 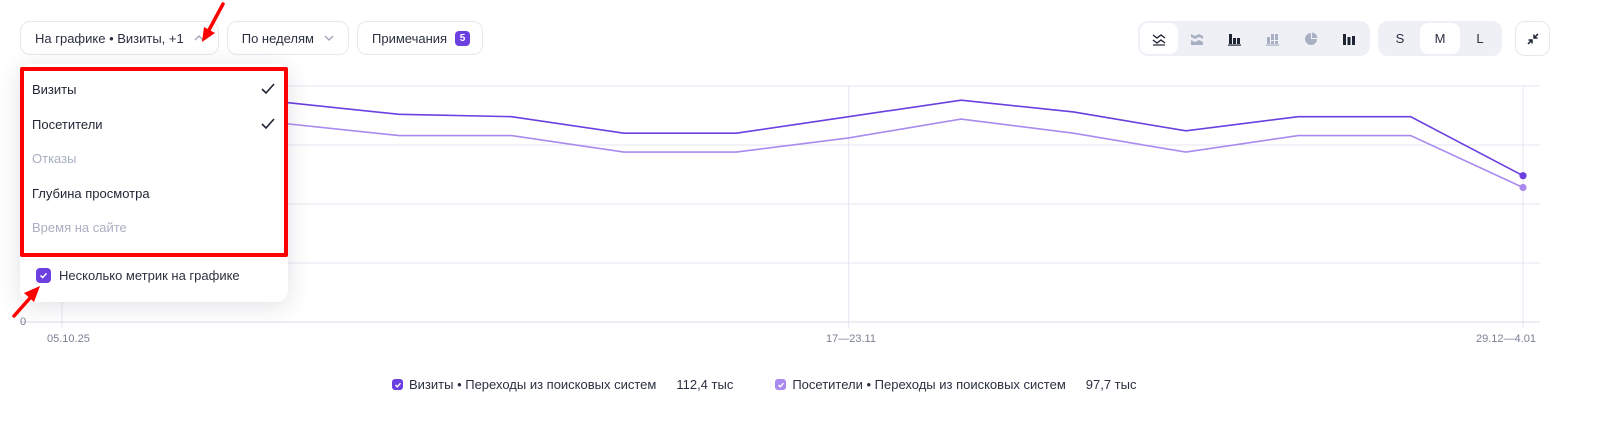 What do you see at coordinates (149, 275) in the screenshot?
I see `multi-metric-label: Несколько метрик на графике` at bounding box center [149, 275].